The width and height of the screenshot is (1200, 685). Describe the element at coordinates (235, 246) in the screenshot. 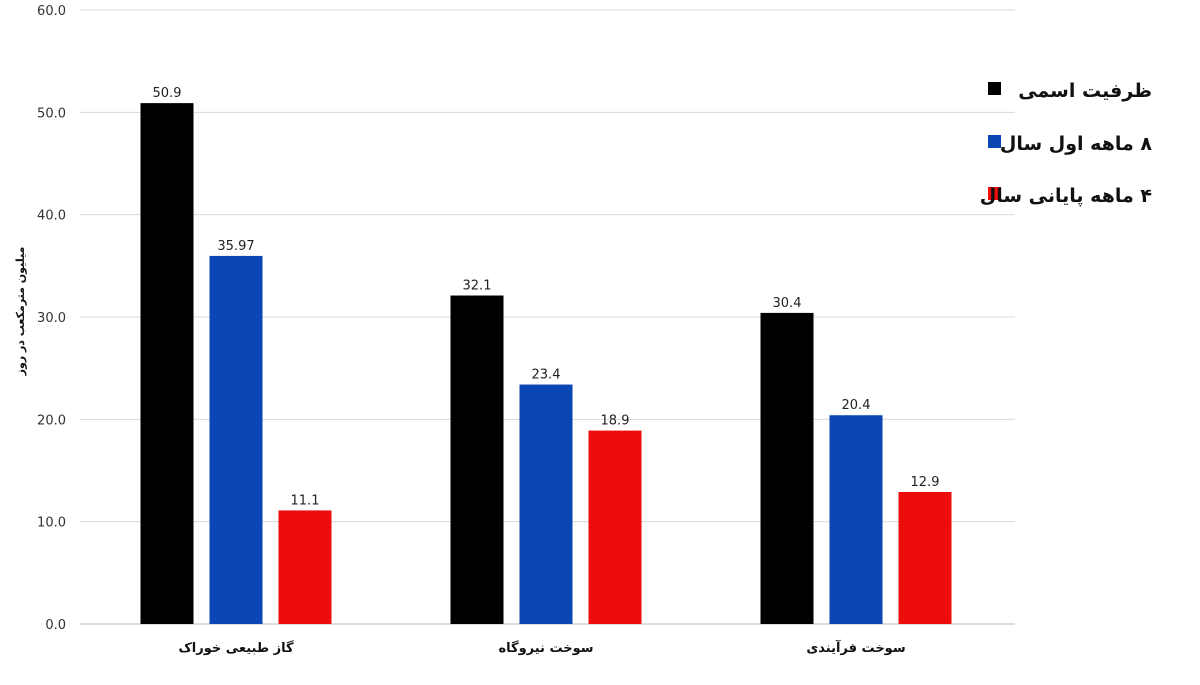

I see `data-label: 35.97` at that location.